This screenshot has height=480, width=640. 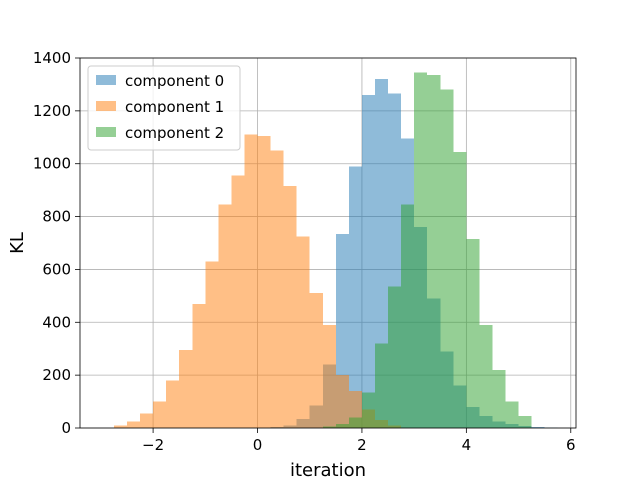 I want to click on legend: component 0 component 1 component 2, so click(x=164, y=108).